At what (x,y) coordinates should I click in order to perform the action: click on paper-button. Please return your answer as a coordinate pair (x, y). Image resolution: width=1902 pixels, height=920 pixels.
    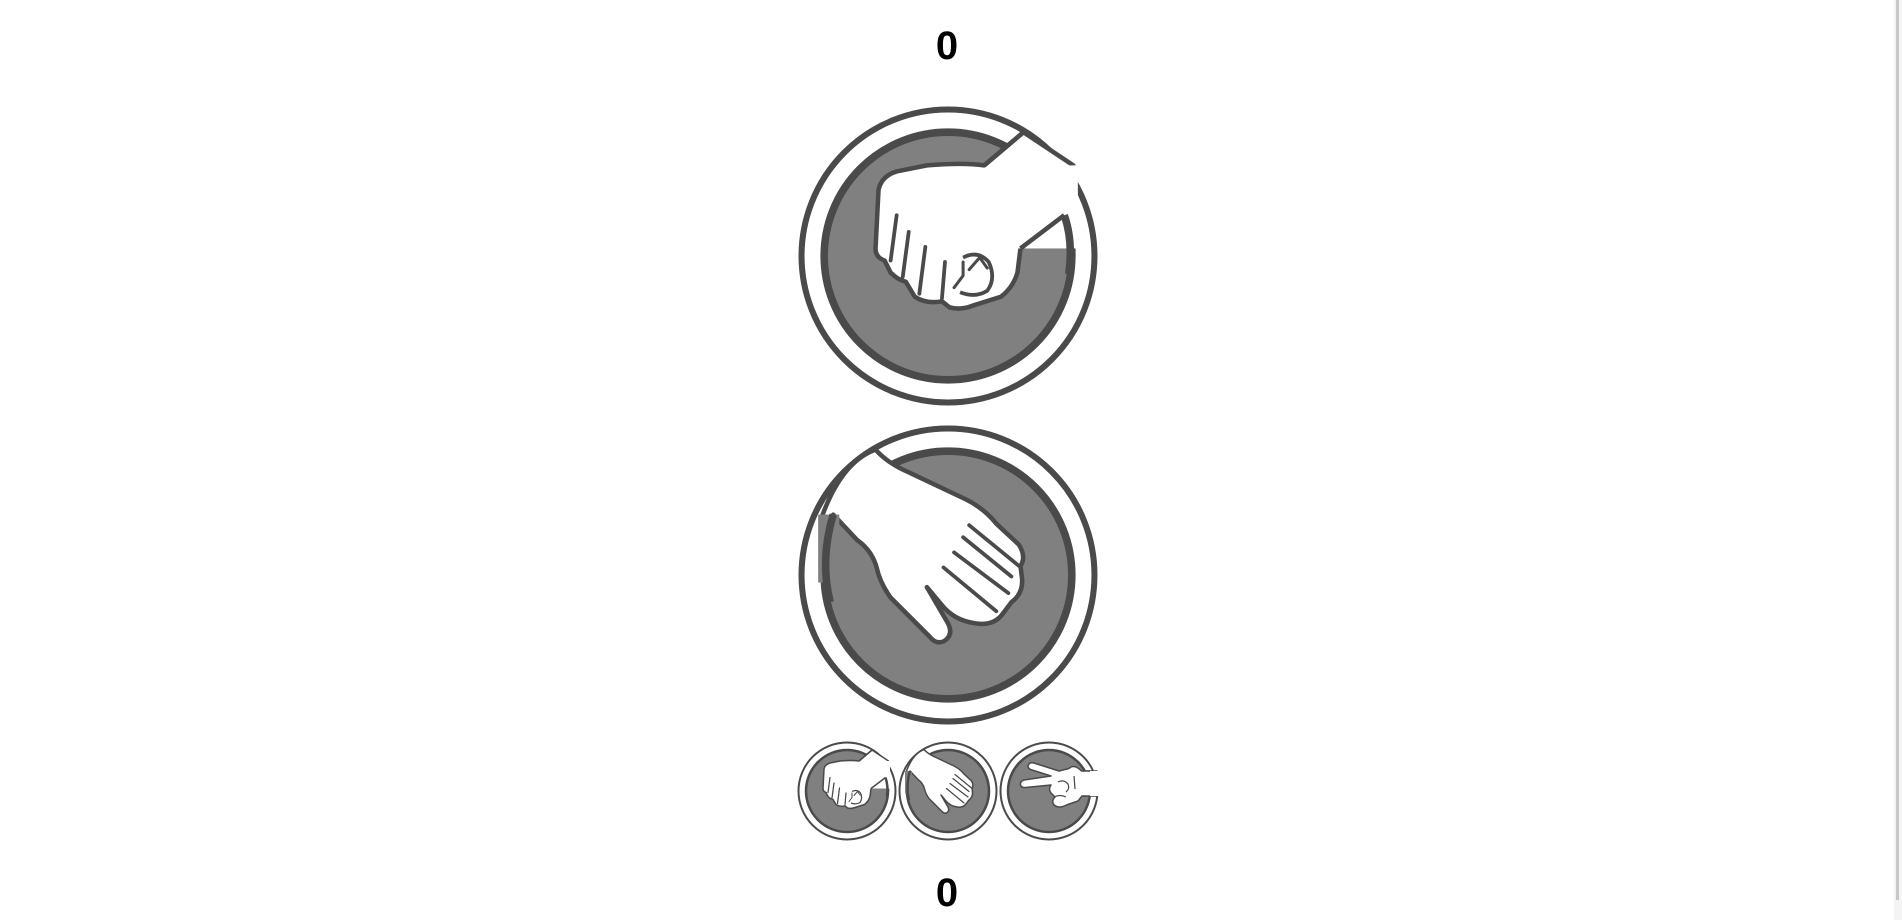
    Looking at the image, I should click on (948, 791).